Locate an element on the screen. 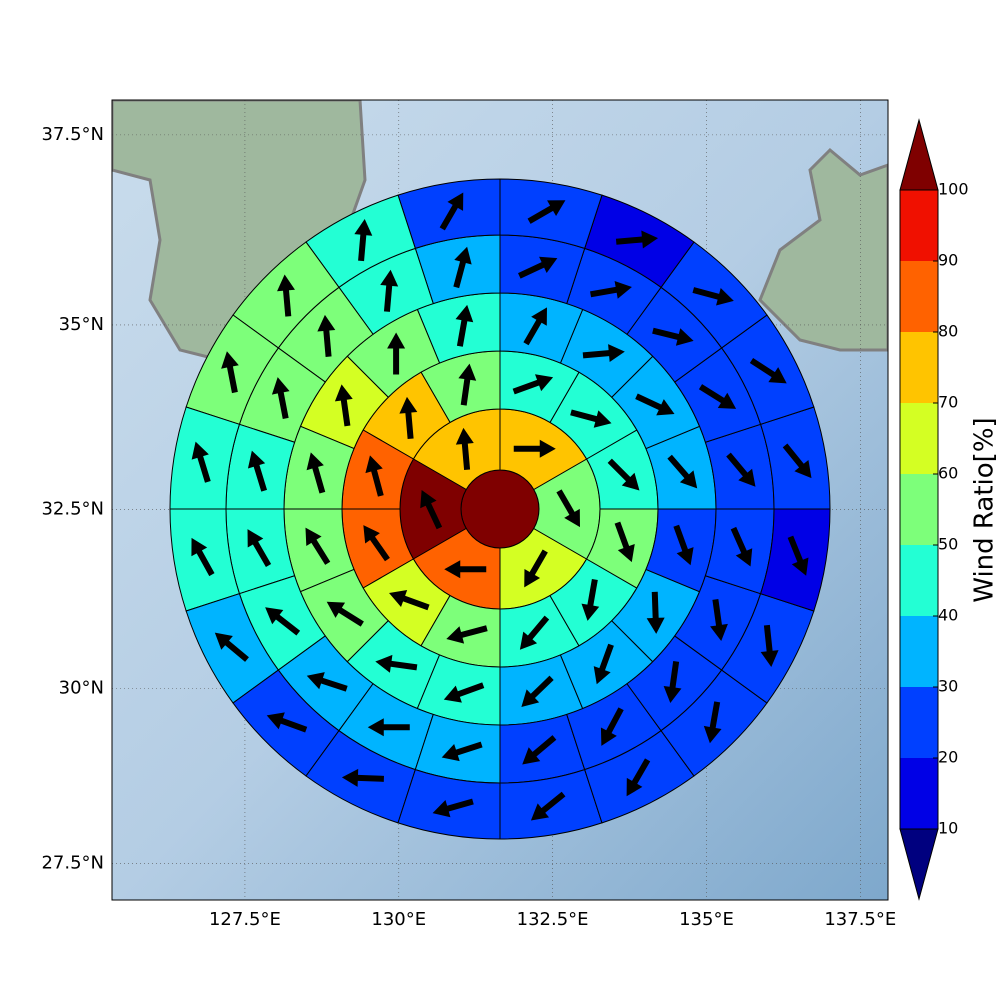  y-tick-label: 27.5°N is located at coordinates (72, 862).